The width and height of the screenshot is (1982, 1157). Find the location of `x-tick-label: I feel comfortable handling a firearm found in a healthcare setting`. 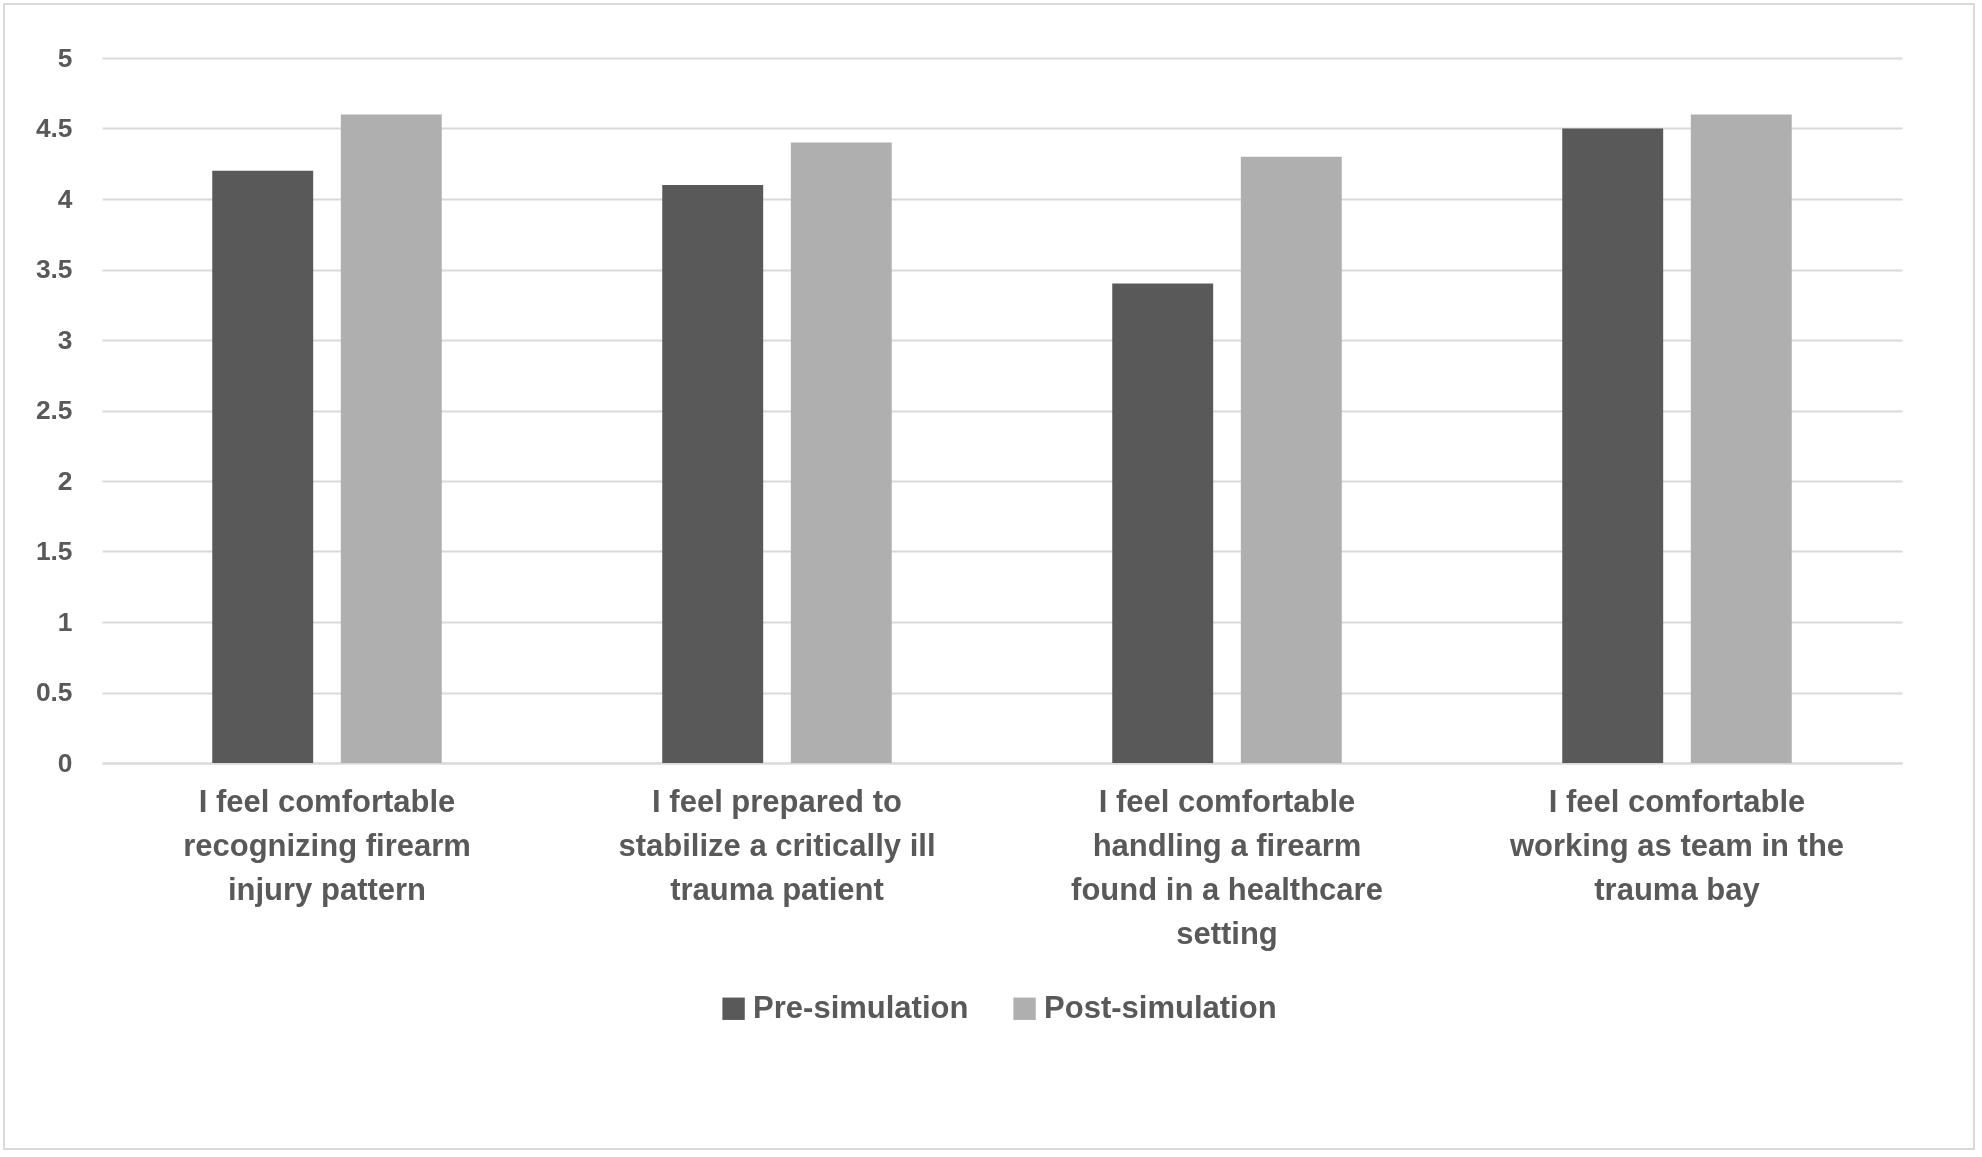

x-tick-label: I feel comfortable handling a firearm found in a healthcare setting is located at coordinates (1227, 867).